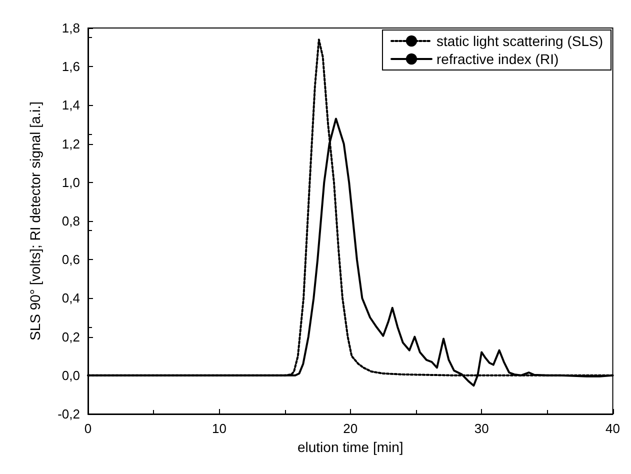  Describe the element at coordinates (520, 41) in the screenshot. I see `legend-label: static light scattering (SLS)` at that location.